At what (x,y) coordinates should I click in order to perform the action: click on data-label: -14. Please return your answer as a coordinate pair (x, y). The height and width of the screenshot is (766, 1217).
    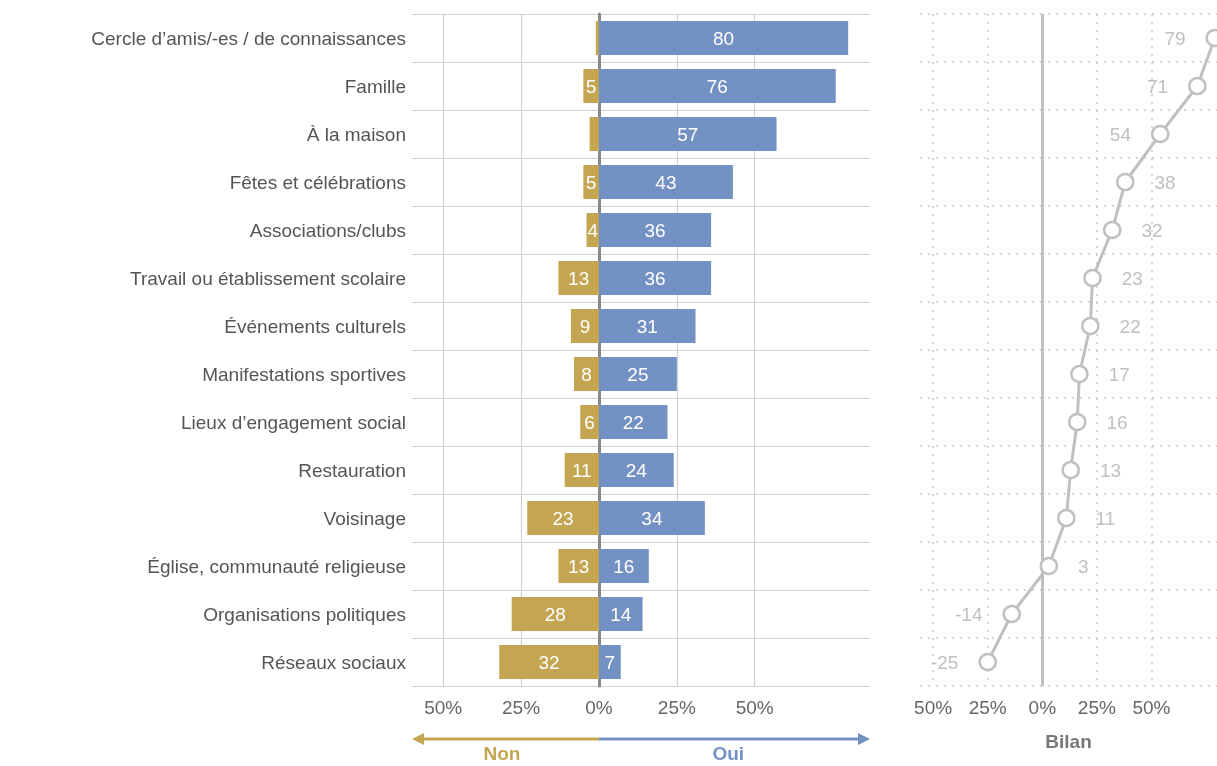
    Looking at the image, I should click on (969, 614).